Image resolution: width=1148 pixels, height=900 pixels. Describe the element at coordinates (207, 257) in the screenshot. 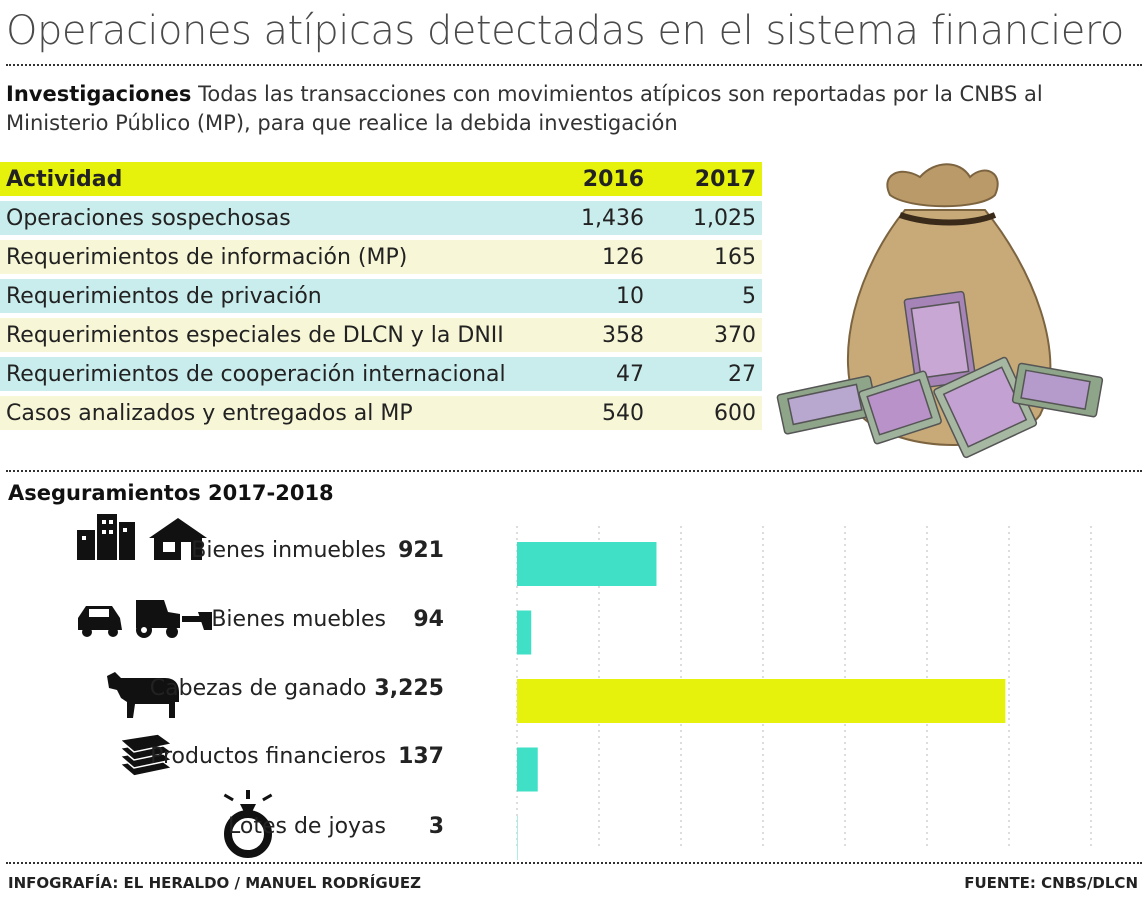

I see `row-label: Requerimientos de información (MP)` at that location.